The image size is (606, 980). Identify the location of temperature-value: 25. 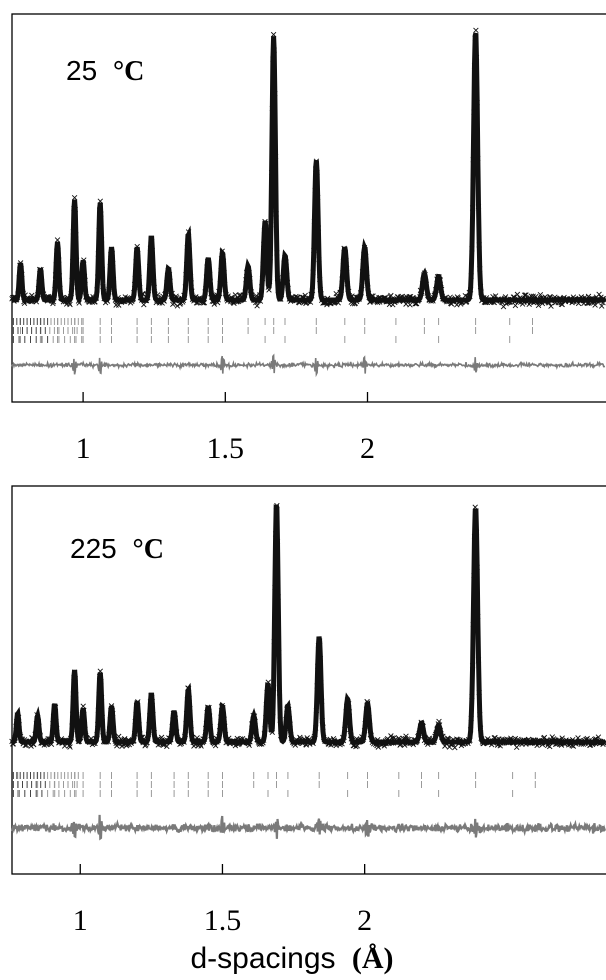
(81, 70).